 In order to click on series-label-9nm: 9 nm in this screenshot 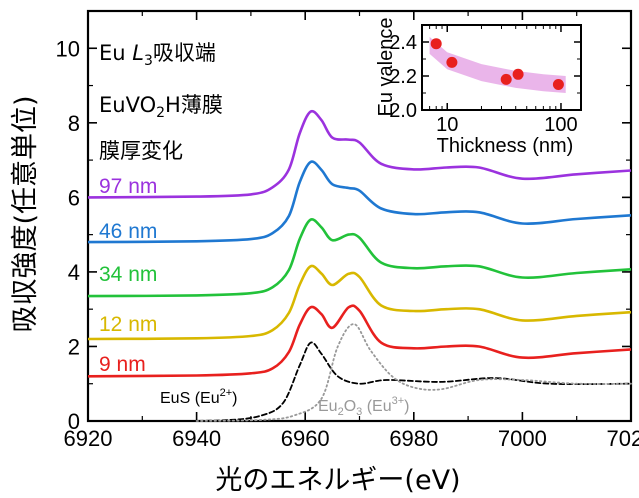, I will do `click(122, 364)`.